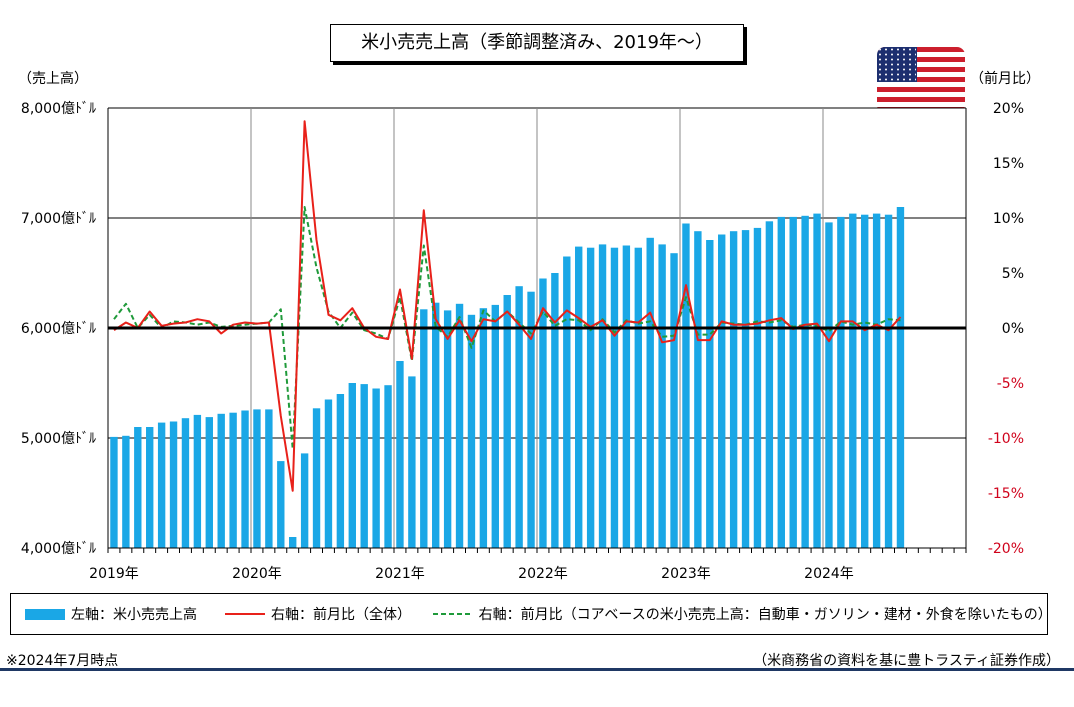 The height and width of the screenshot is (707, 1074). What do you see at coordinates (58, 329) in the screenshot?
I see `left-tick-label: 6,000億ﾄﾞﾙ` at bounding box center [58, 329].